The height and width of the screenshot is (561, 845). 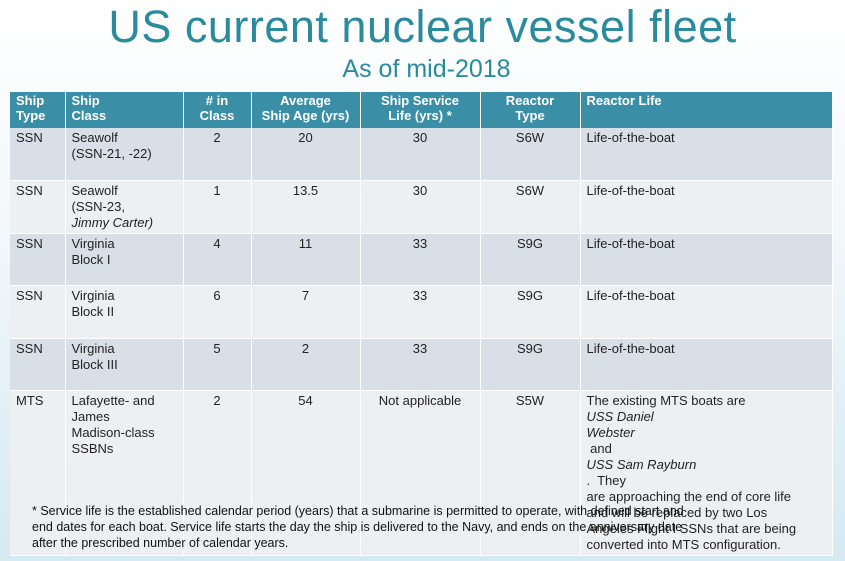 What do you see at coordinates (217, 364) in the screenshot?
I see `cell-num-in-class: 5` at bounding box center [217, 364].